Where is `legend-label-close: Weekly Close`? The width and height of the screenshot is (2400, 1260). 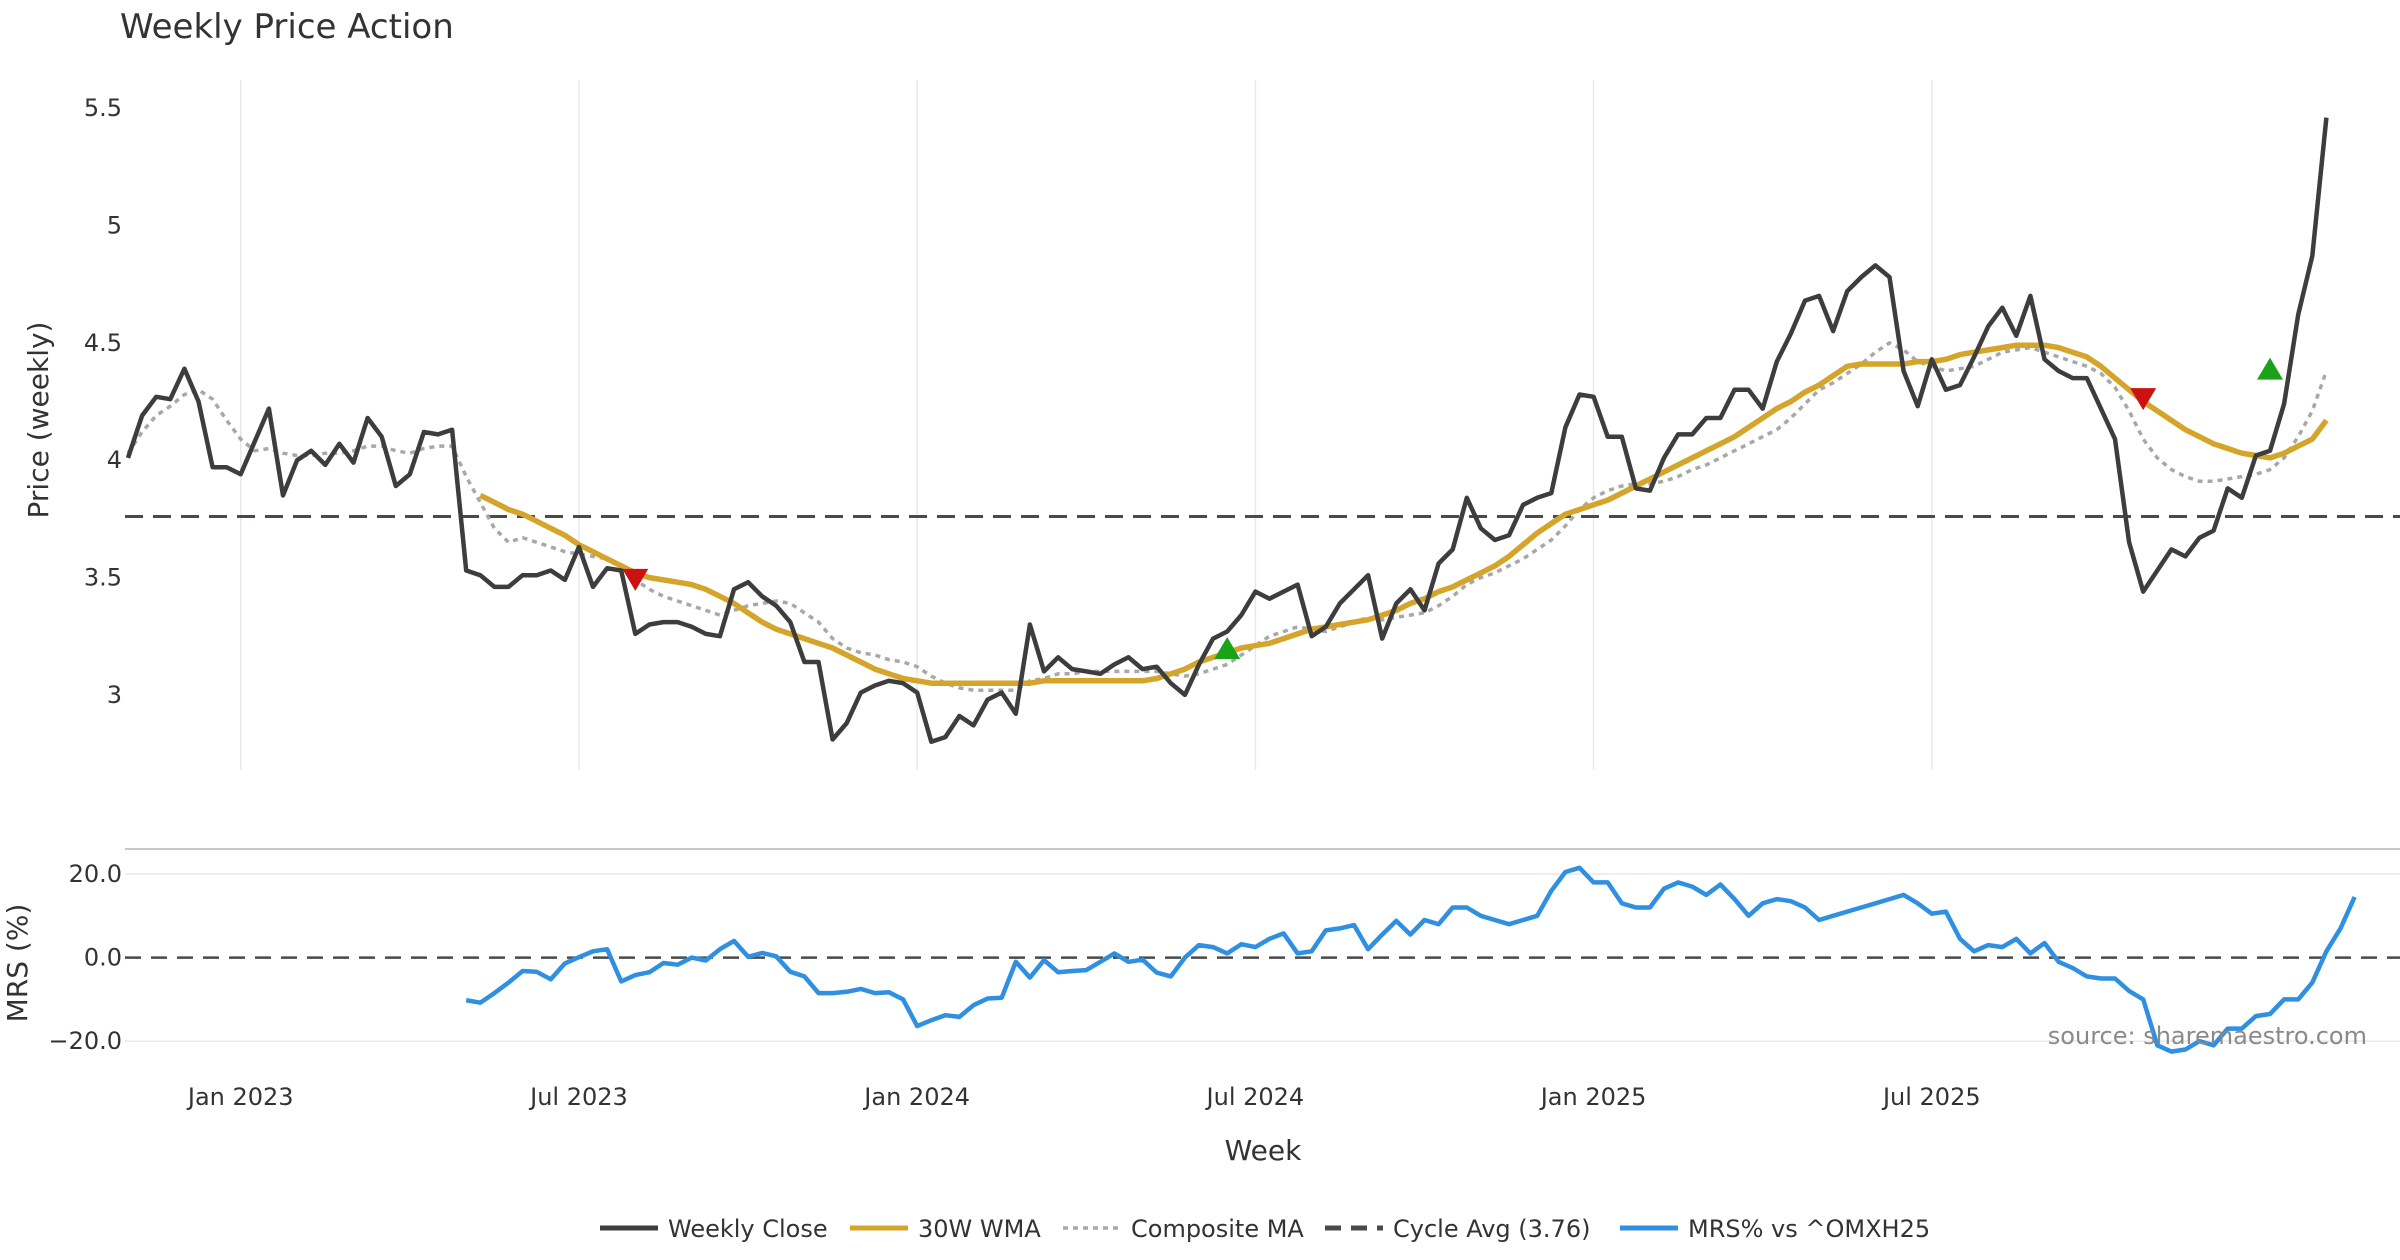 legend-label-close: Weekly Close is located at coordinates (748, 1229).